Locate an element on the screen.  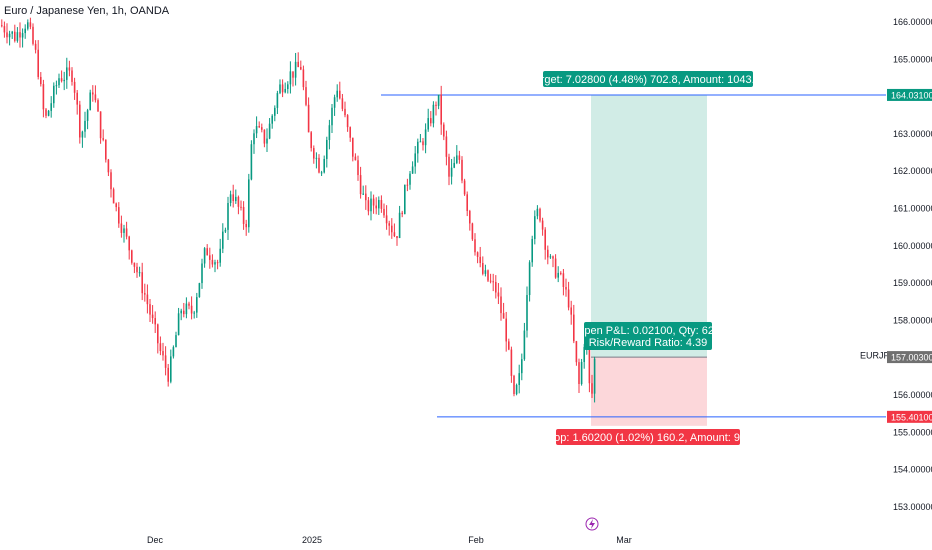
lightning-icon is located at coordinates (592, 524).